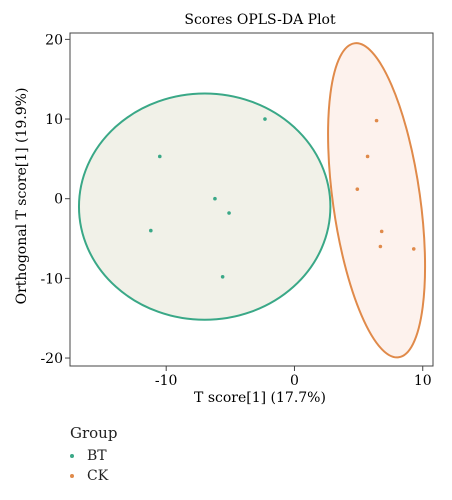  I want to click on legend: Group BT CK, so click(93, 455).